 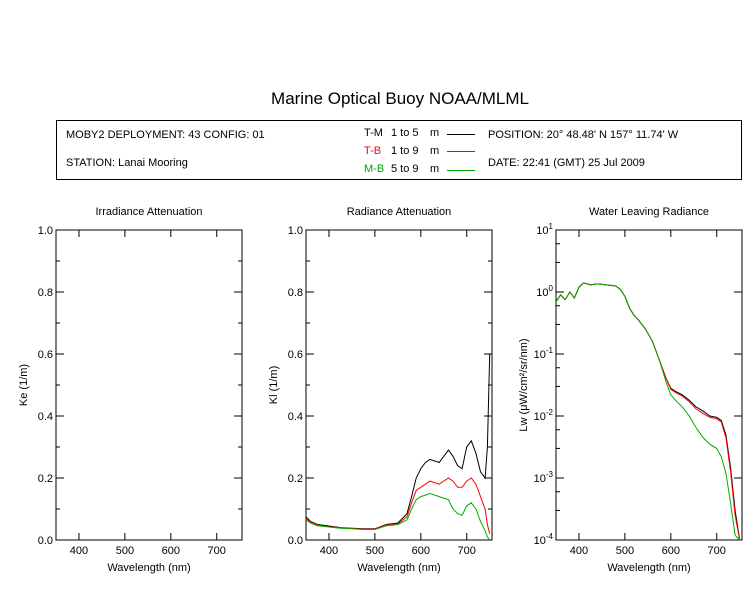 I want to click on legend-unit-tm: m, so click(x=435, y=133).